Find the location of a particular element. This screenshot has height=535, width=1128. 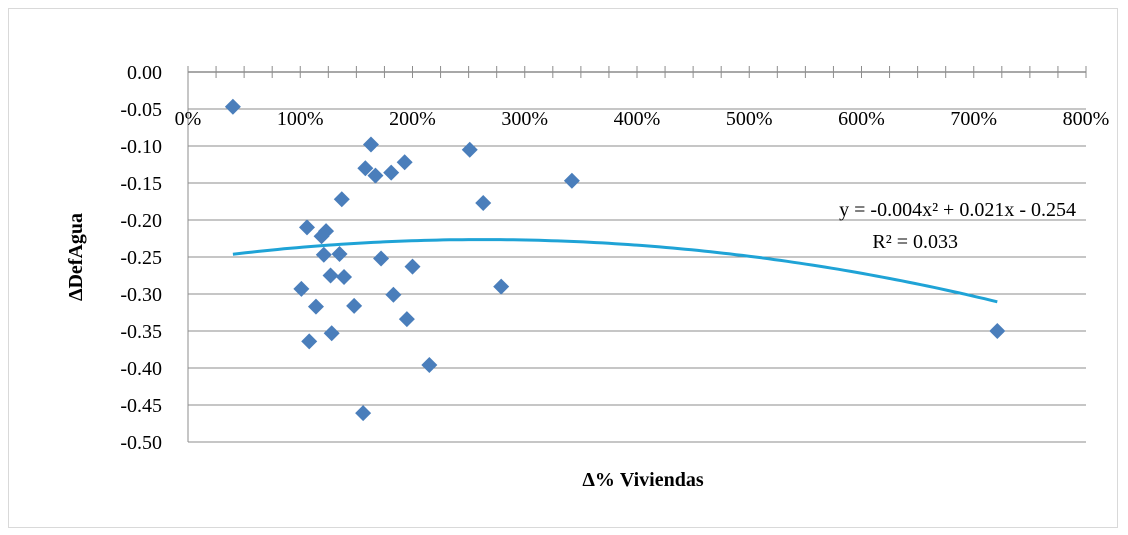

x-tick-label: 100% is located at coordinates (300, 119).